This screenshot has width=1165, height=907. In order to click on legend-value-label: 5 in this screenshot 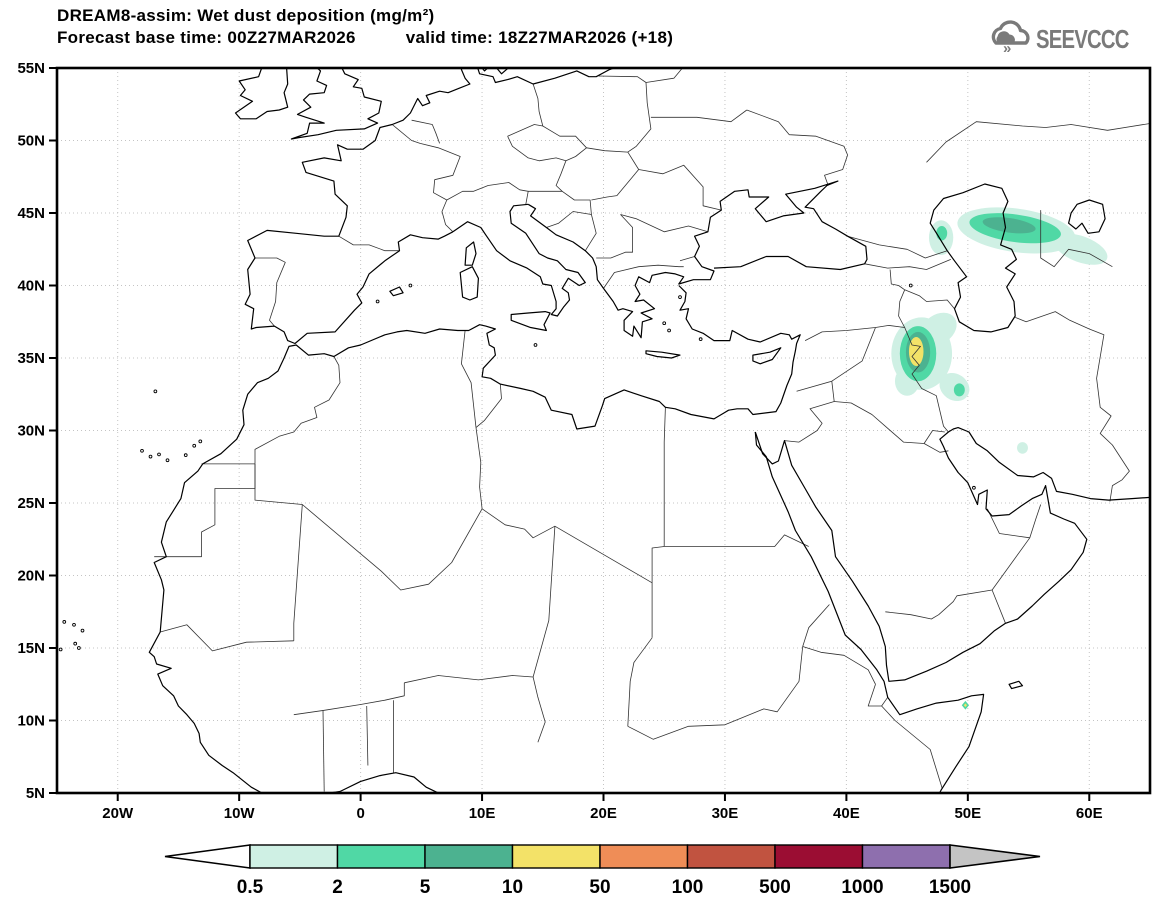, I will do `click(425, 887)`.